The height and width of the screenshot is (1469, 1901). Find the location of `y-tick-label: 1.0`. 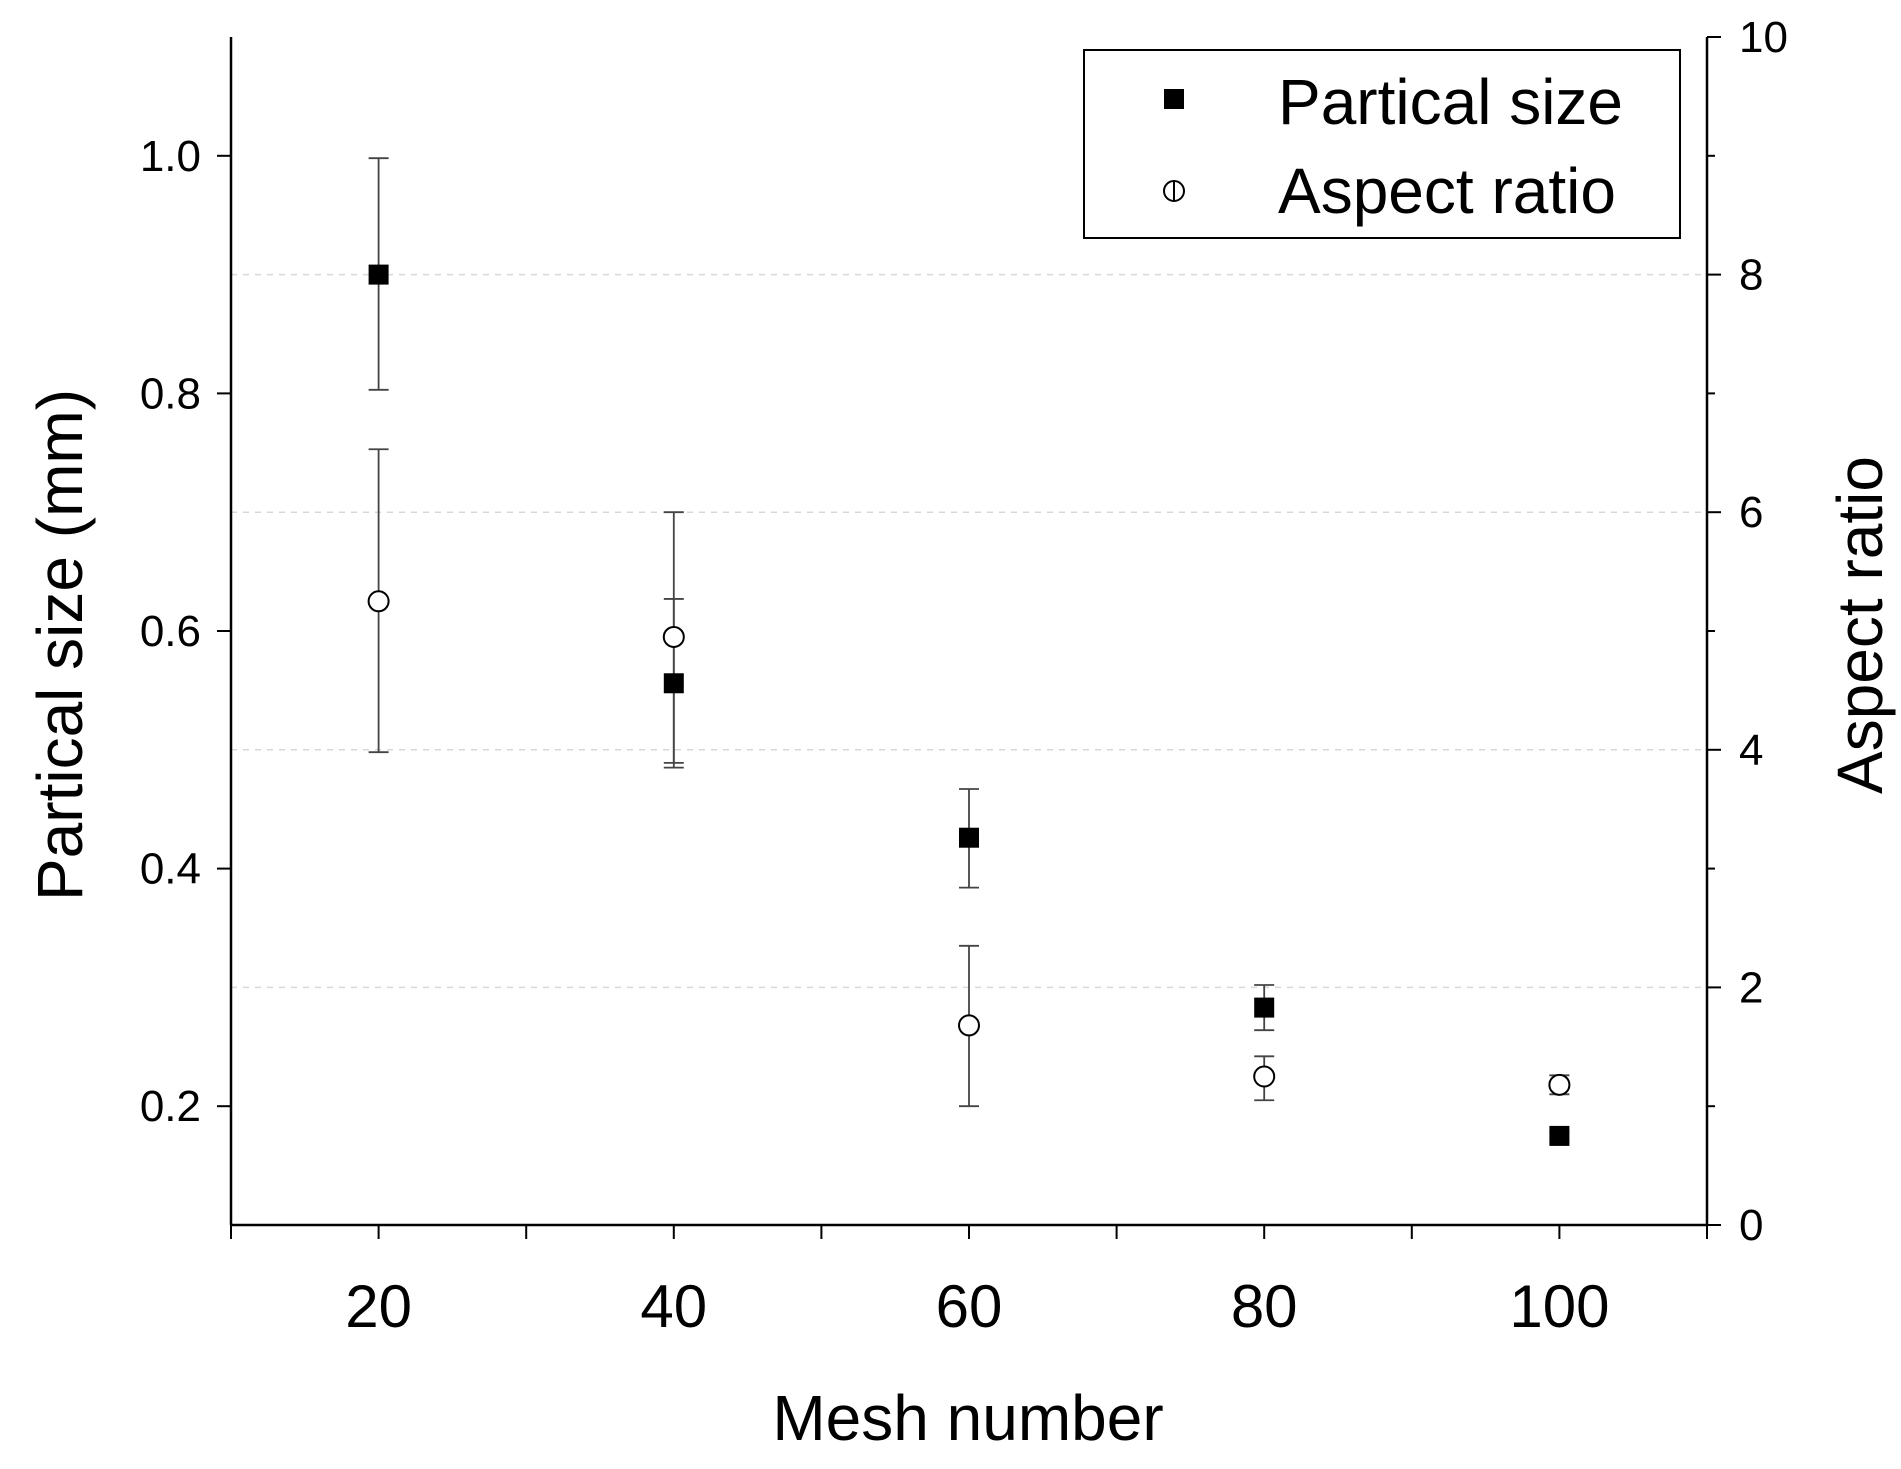

y-tick-label: 1.0 is located at coordinates (170, 156).